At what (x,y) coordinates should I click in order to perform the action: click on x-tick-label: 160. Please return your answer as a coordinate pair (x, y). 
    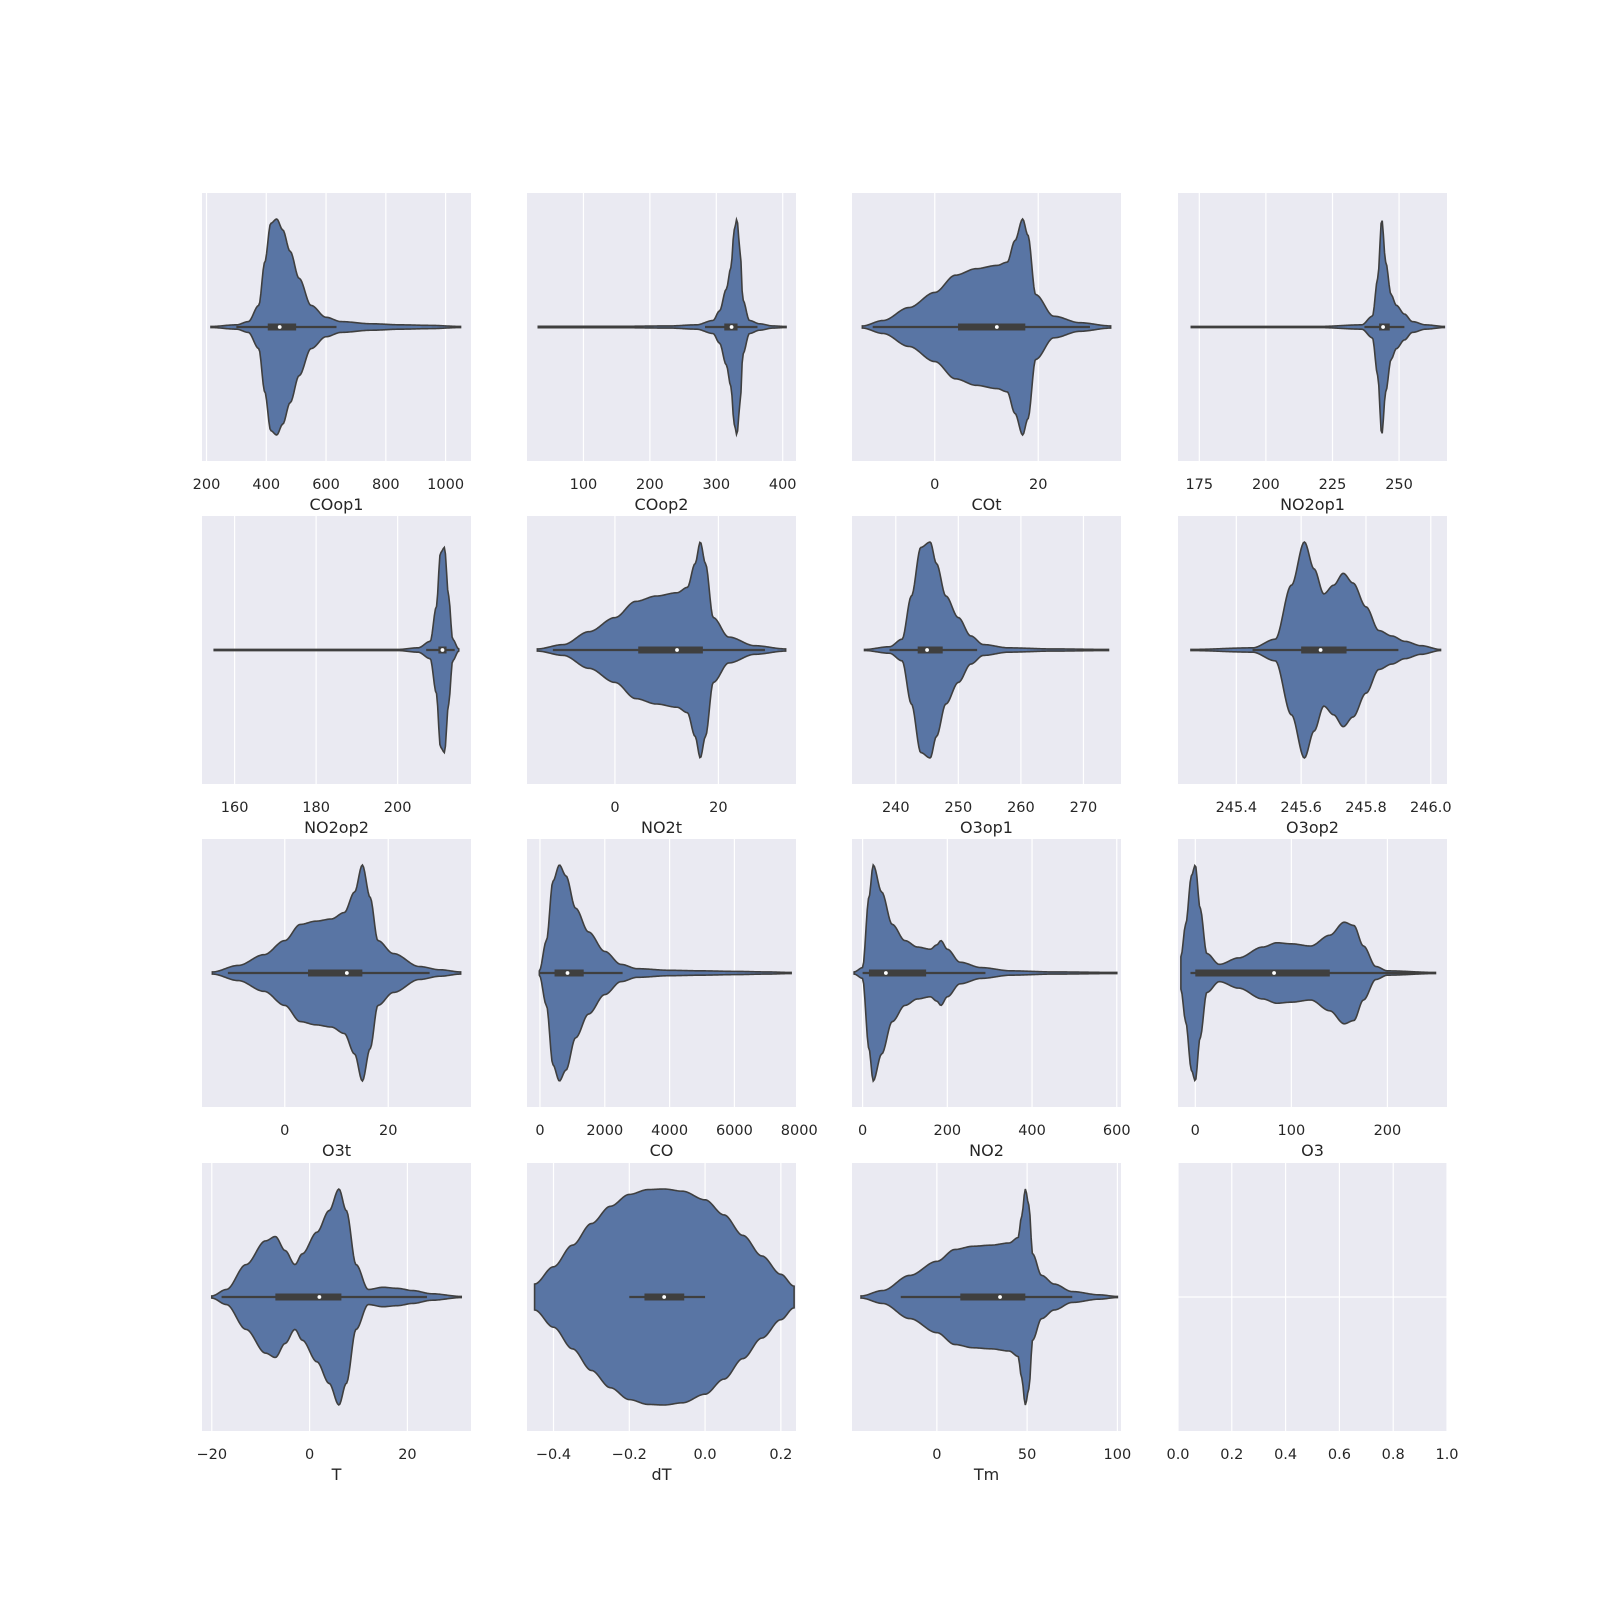
    Looking at the image, I should click on (235, 808).